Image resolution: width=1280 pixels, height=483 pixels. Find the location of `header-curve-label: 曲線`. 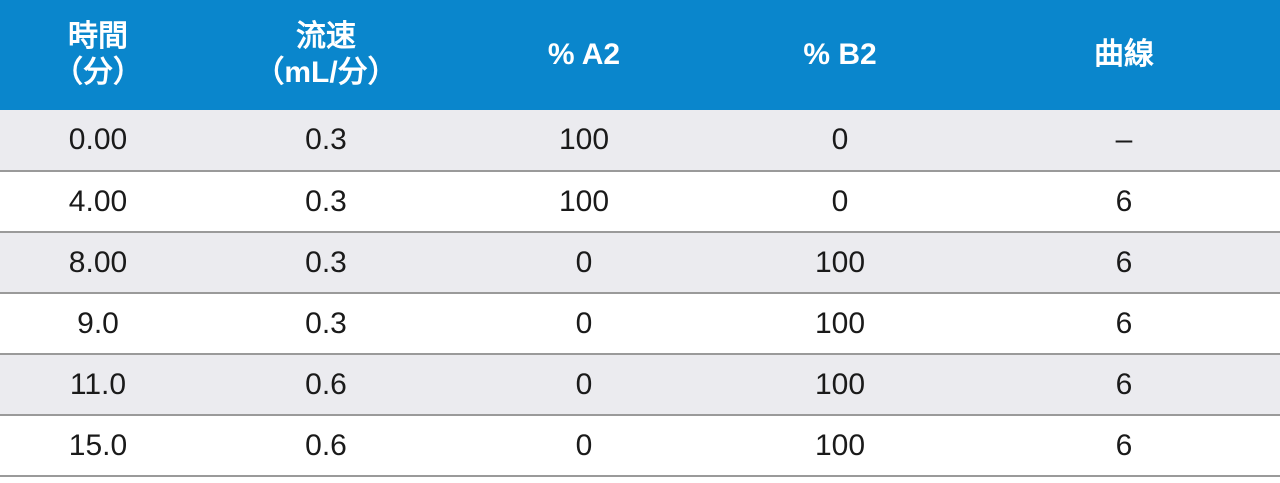

header-curve-label: 曲線 is located at coordinates (1124, 54).